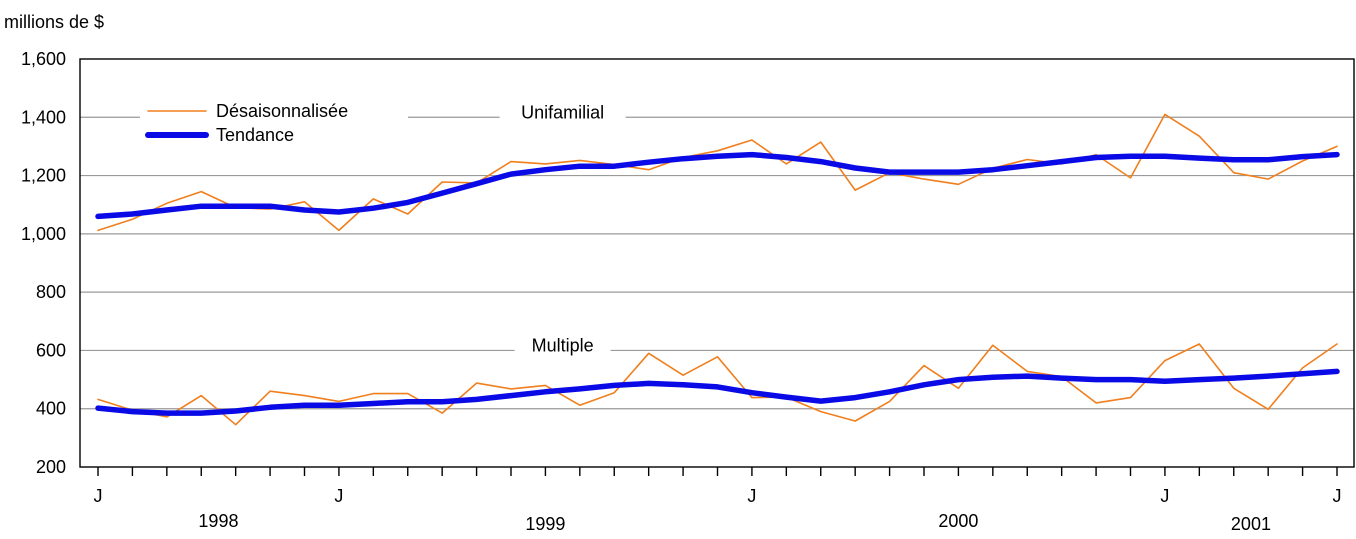 The image size is (1356, 539). What do you see at coordinates (43, 176) in the screenshot?
I see `y-tick-label: 1,200` at bounding box center [43, 176].